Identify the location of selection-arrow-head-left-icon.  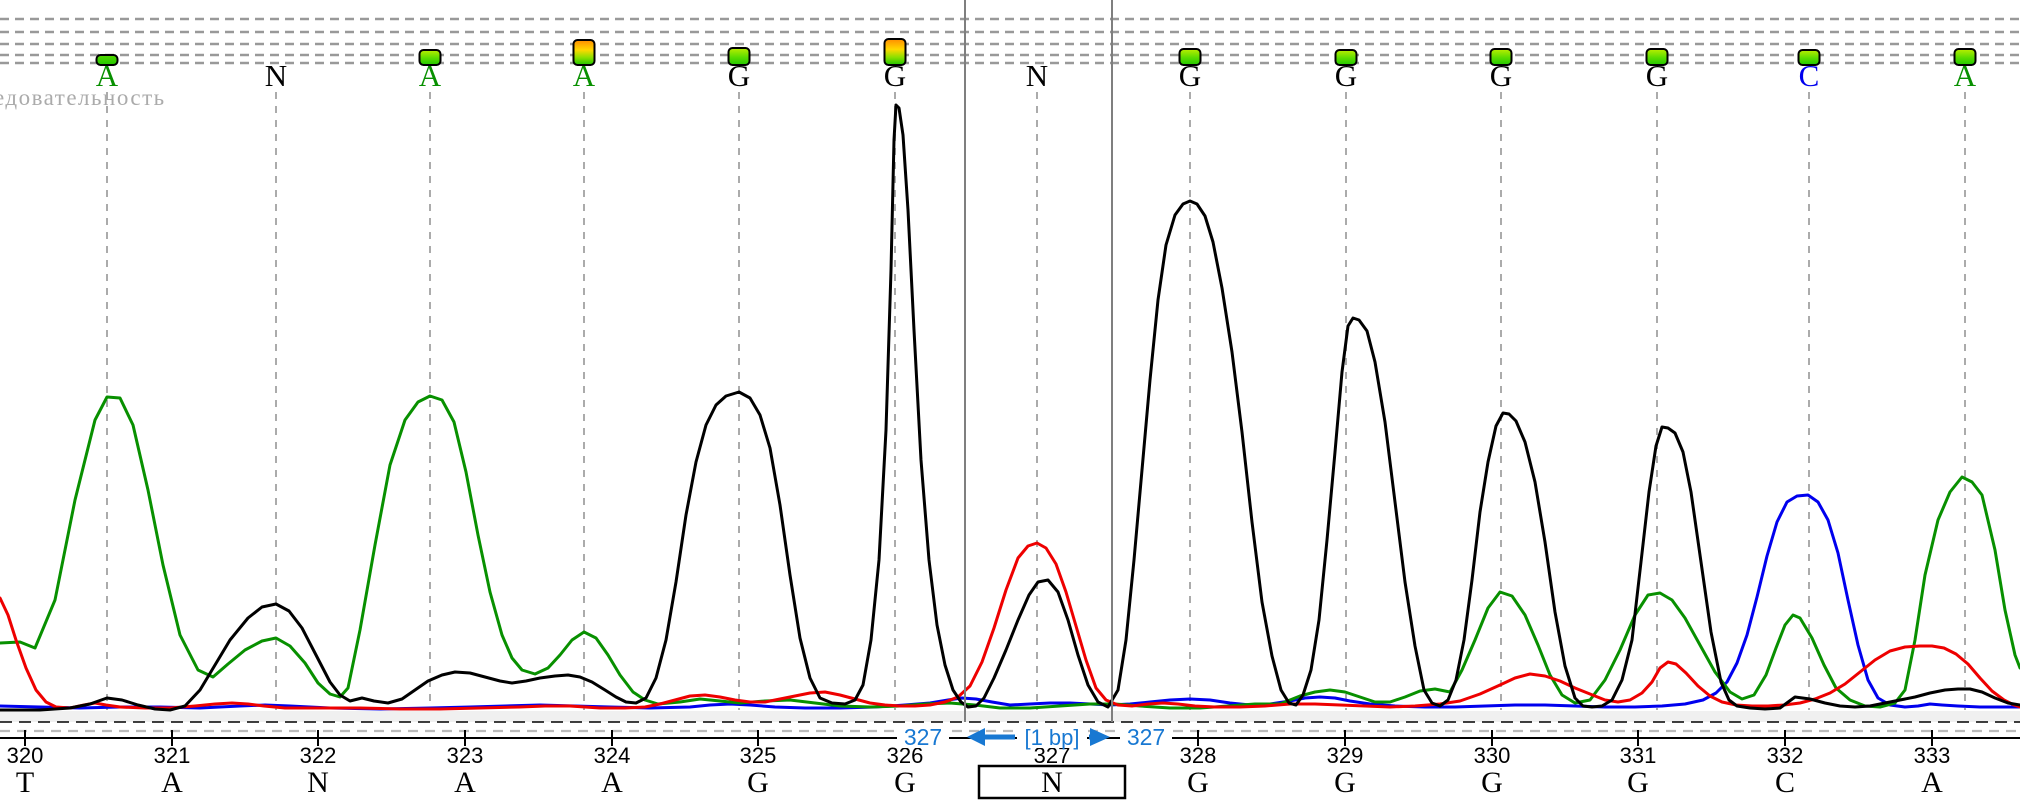
(976, 737).